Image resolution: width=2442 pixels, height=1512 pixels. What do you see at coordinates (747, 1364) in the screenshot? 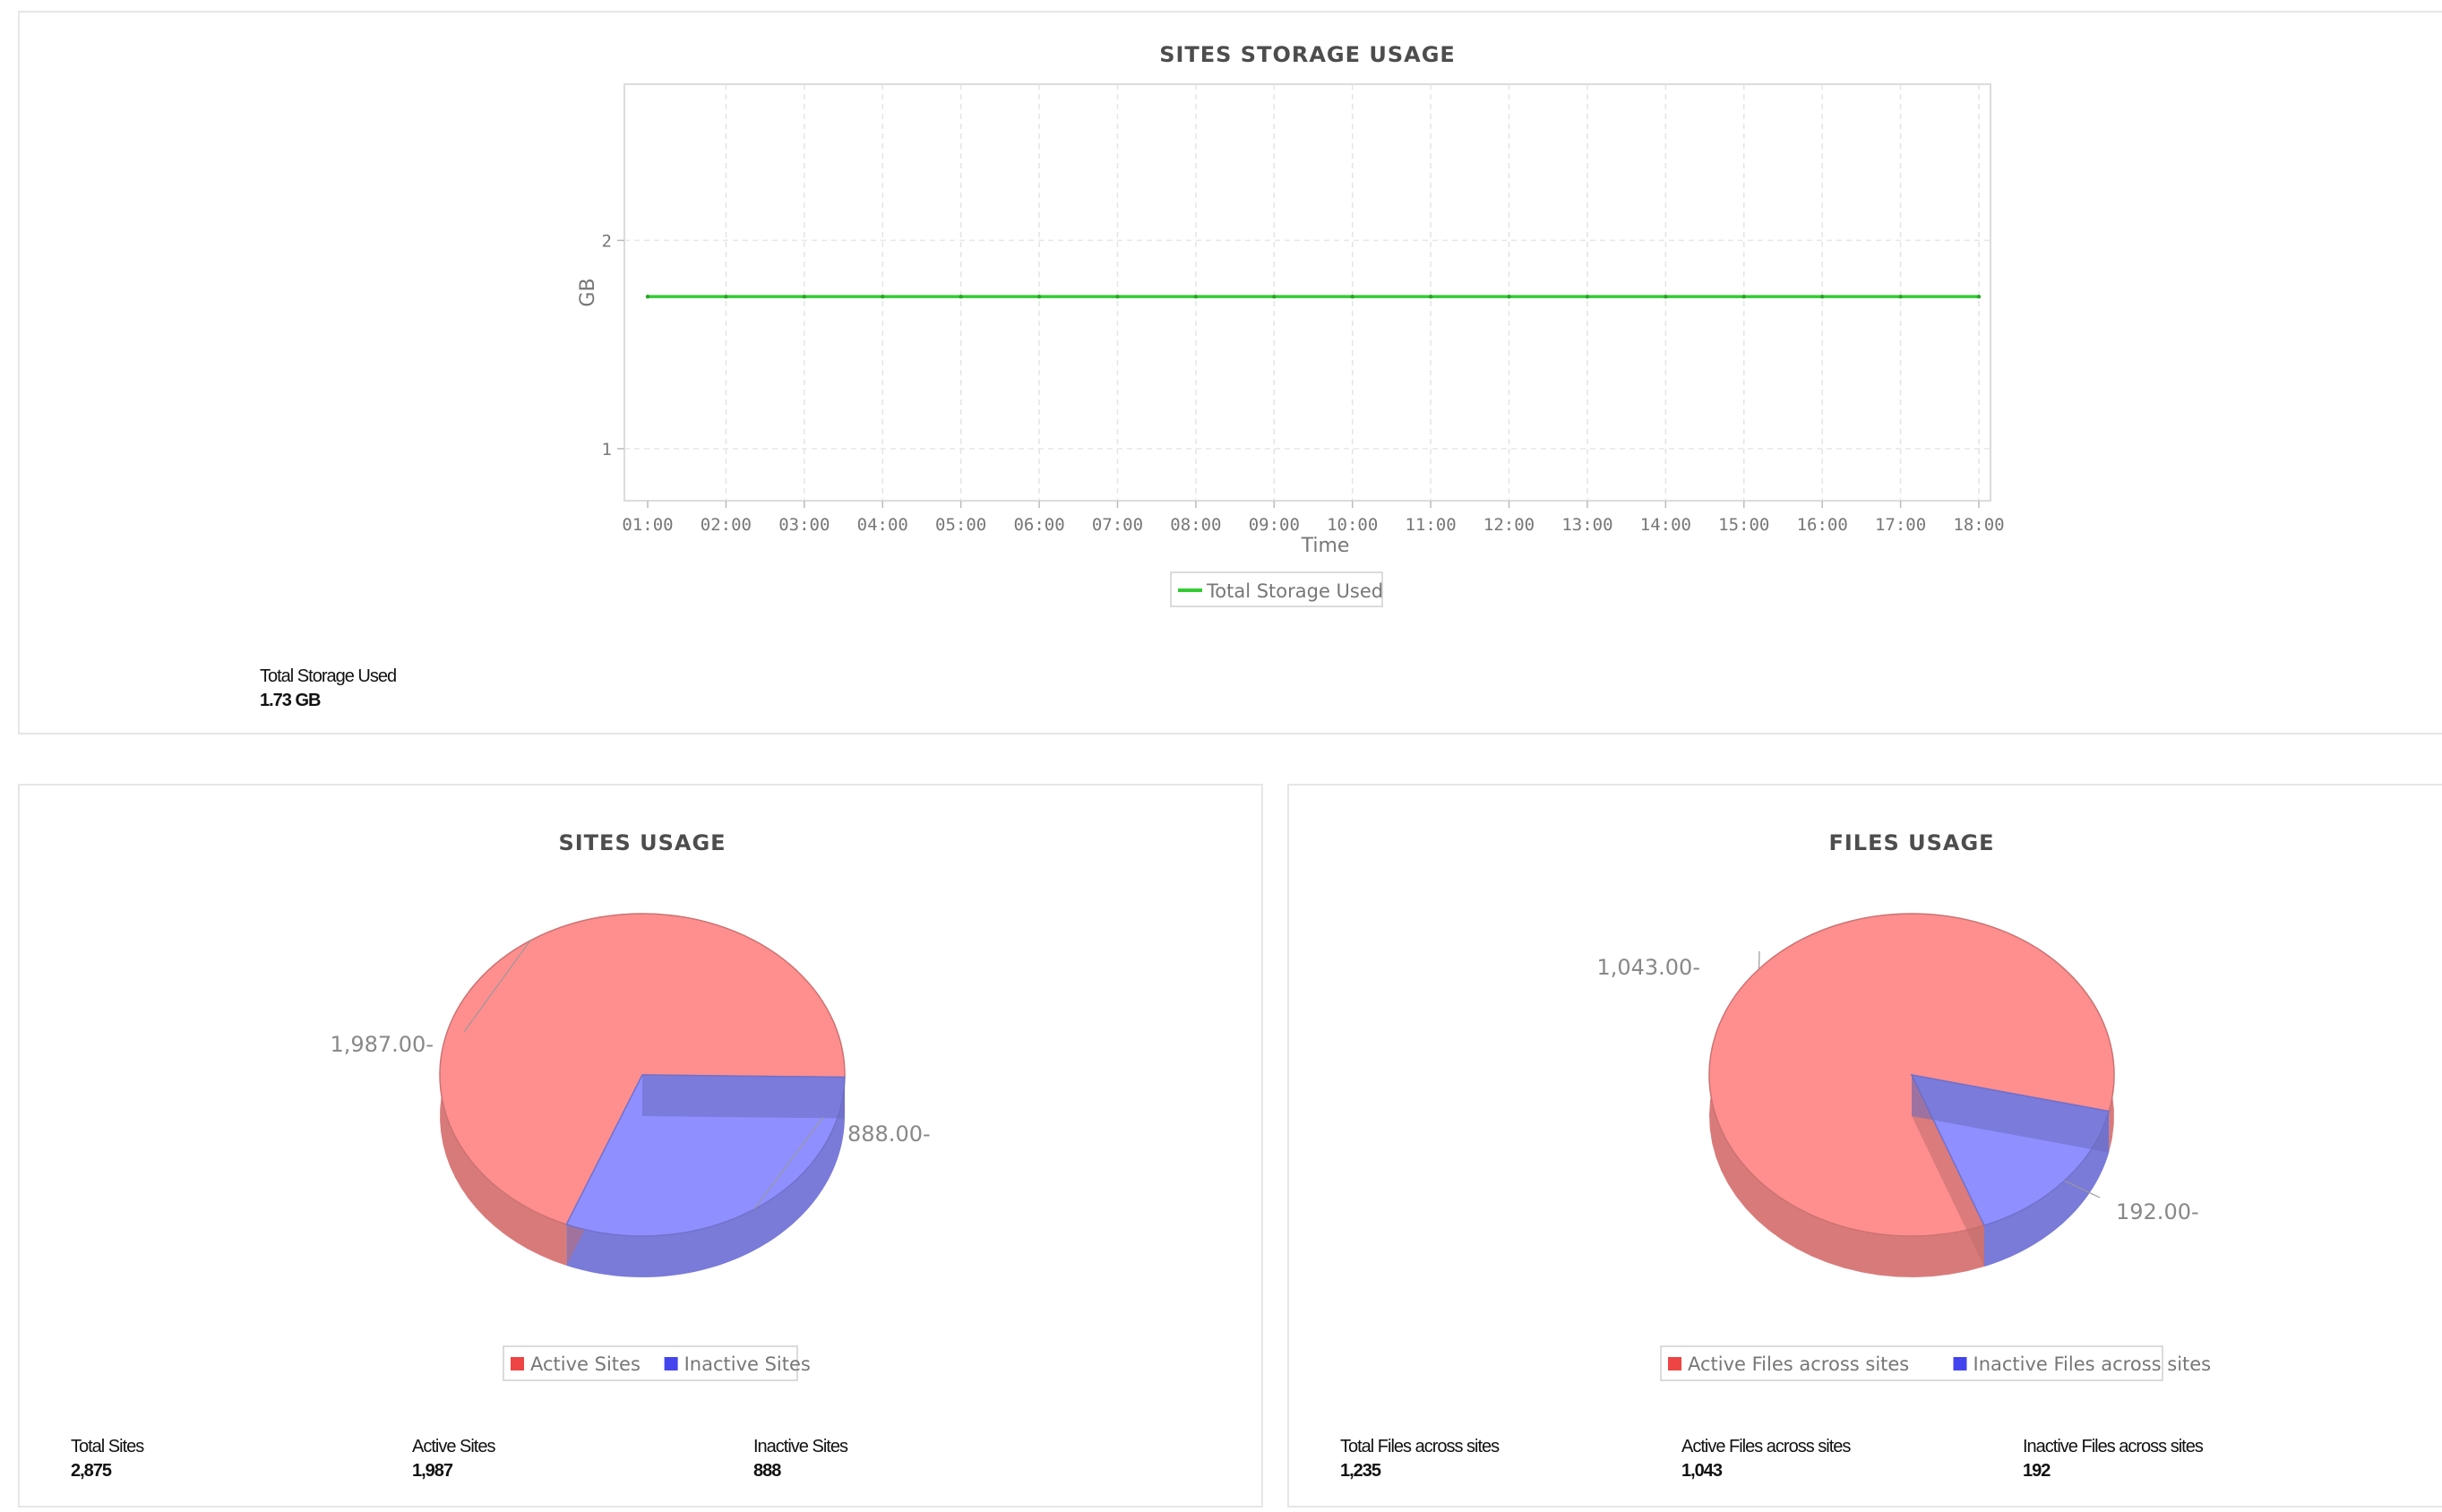
I see `legend-label: Inactive Sites` at bounding box center [747, 1364].